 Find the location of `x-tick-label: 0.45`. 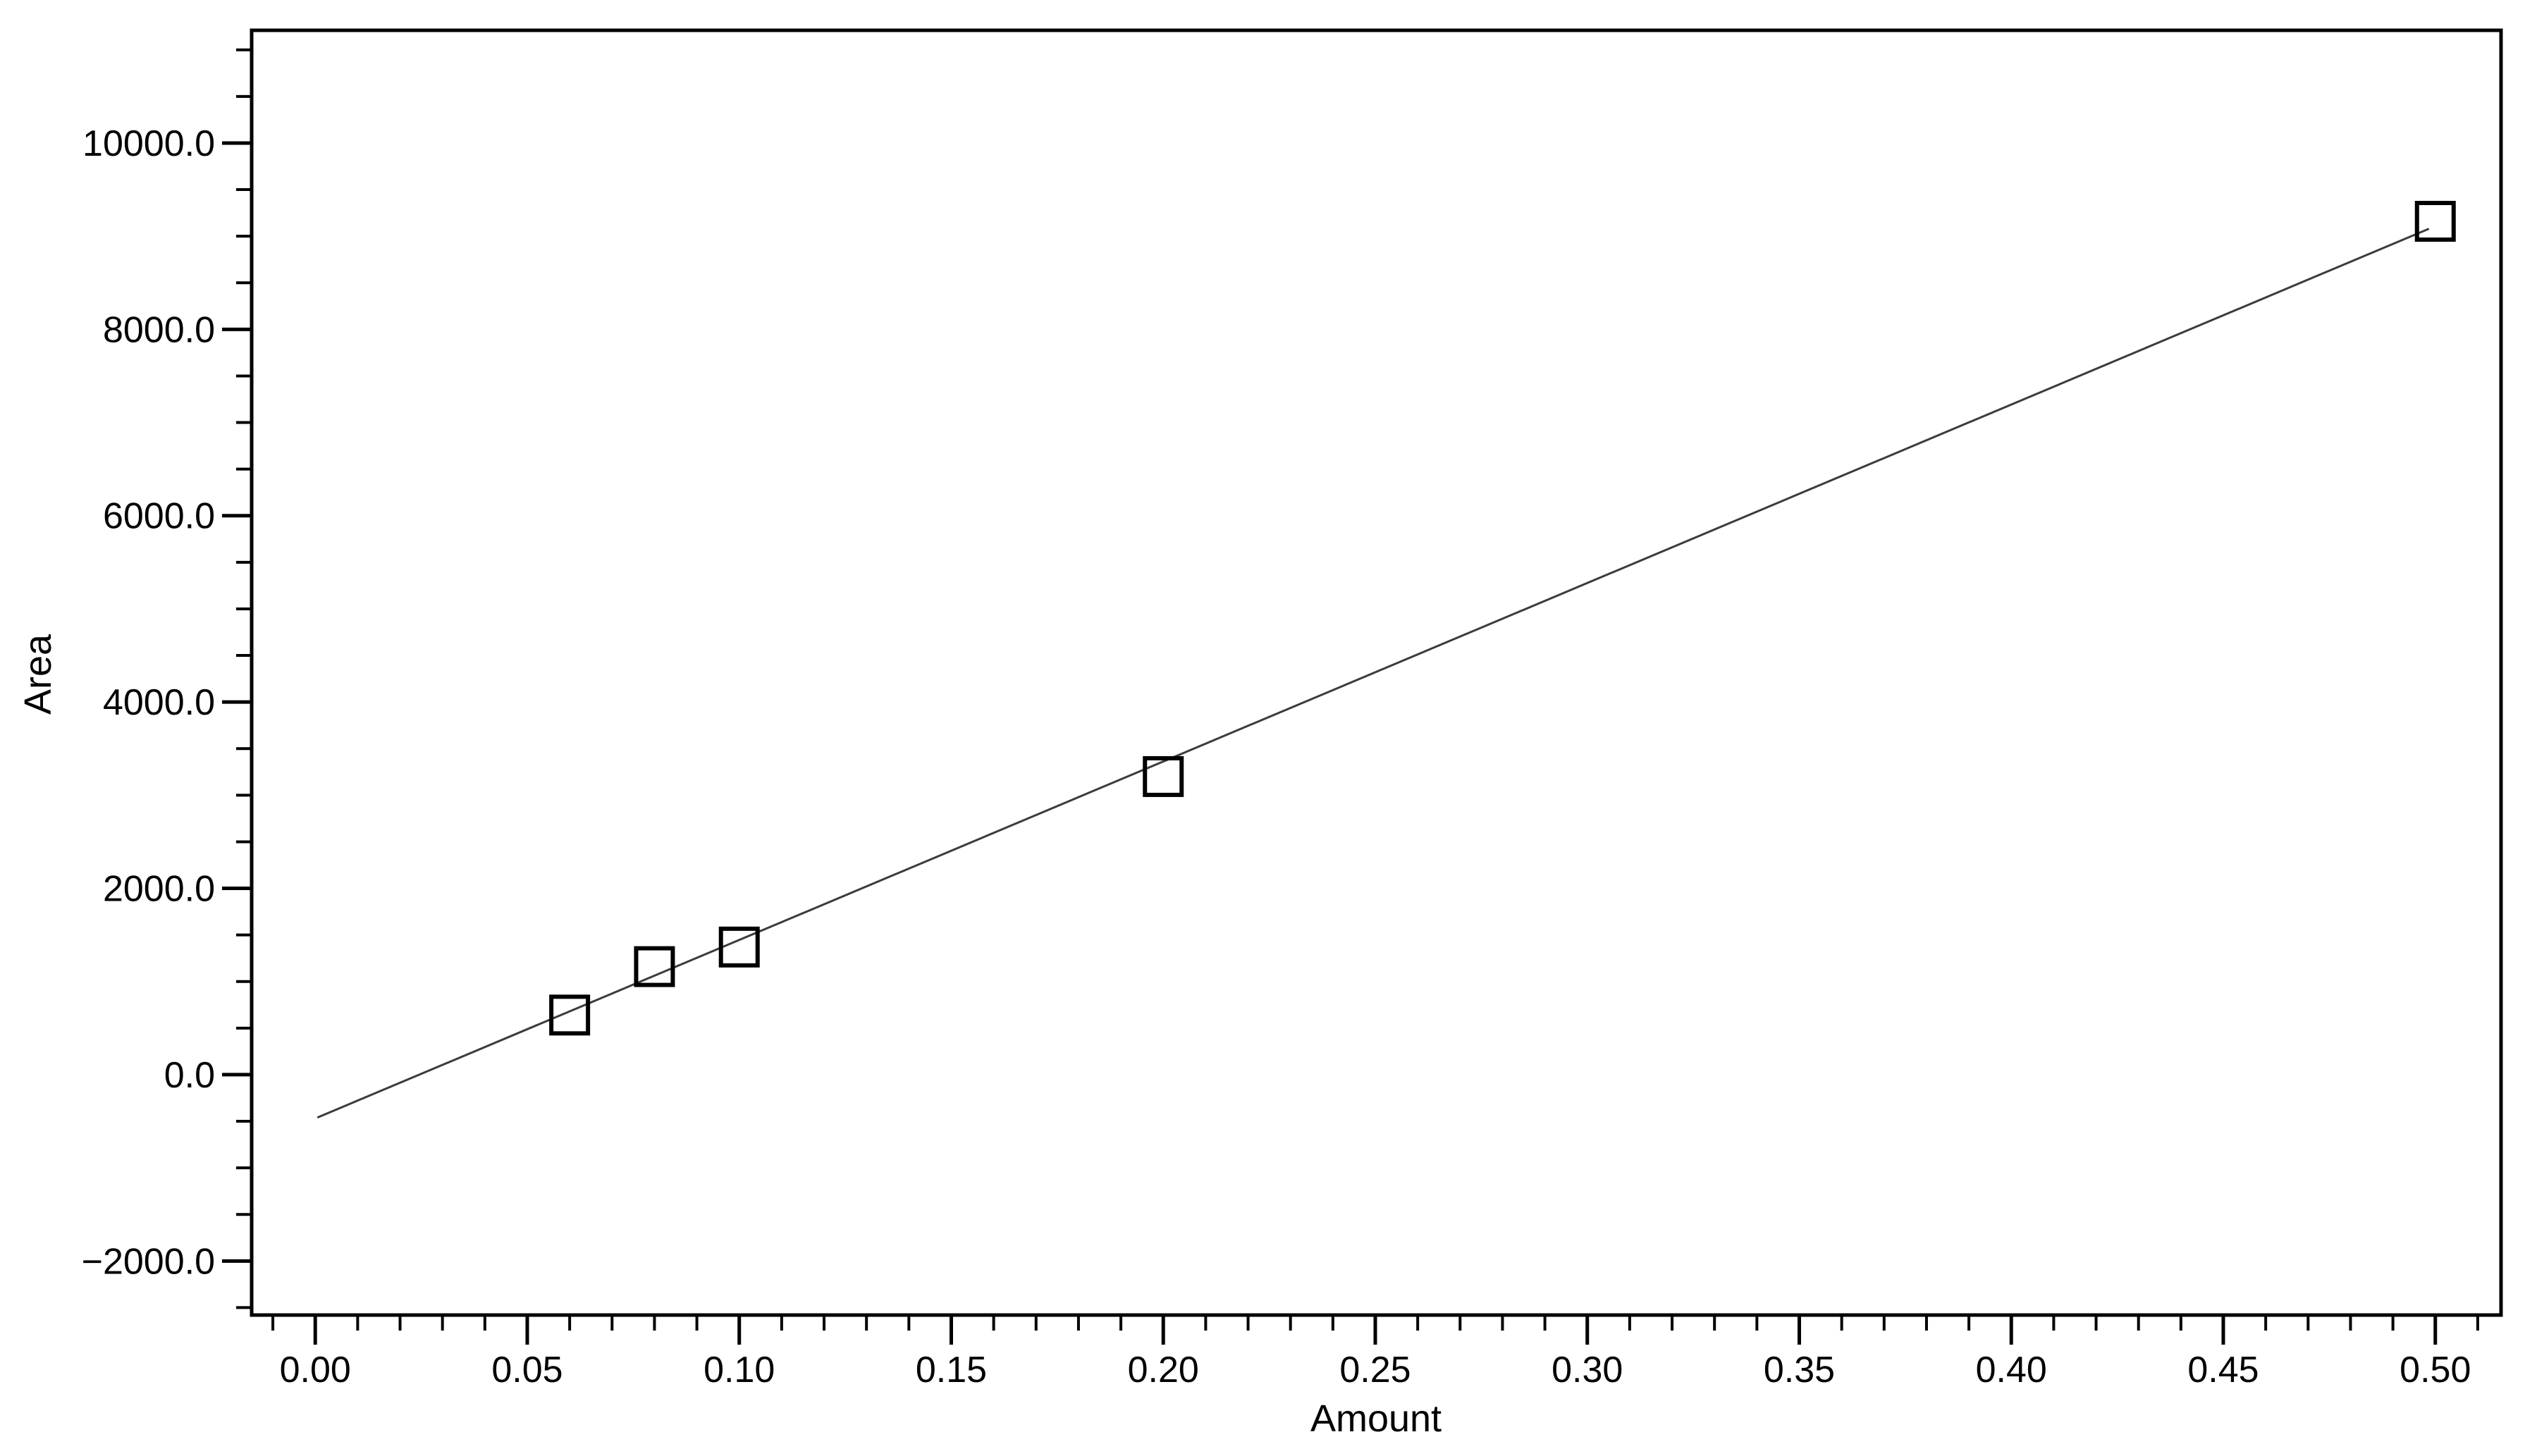

x-tick-label: 0.45 is located at coordinates (2223, 1370).